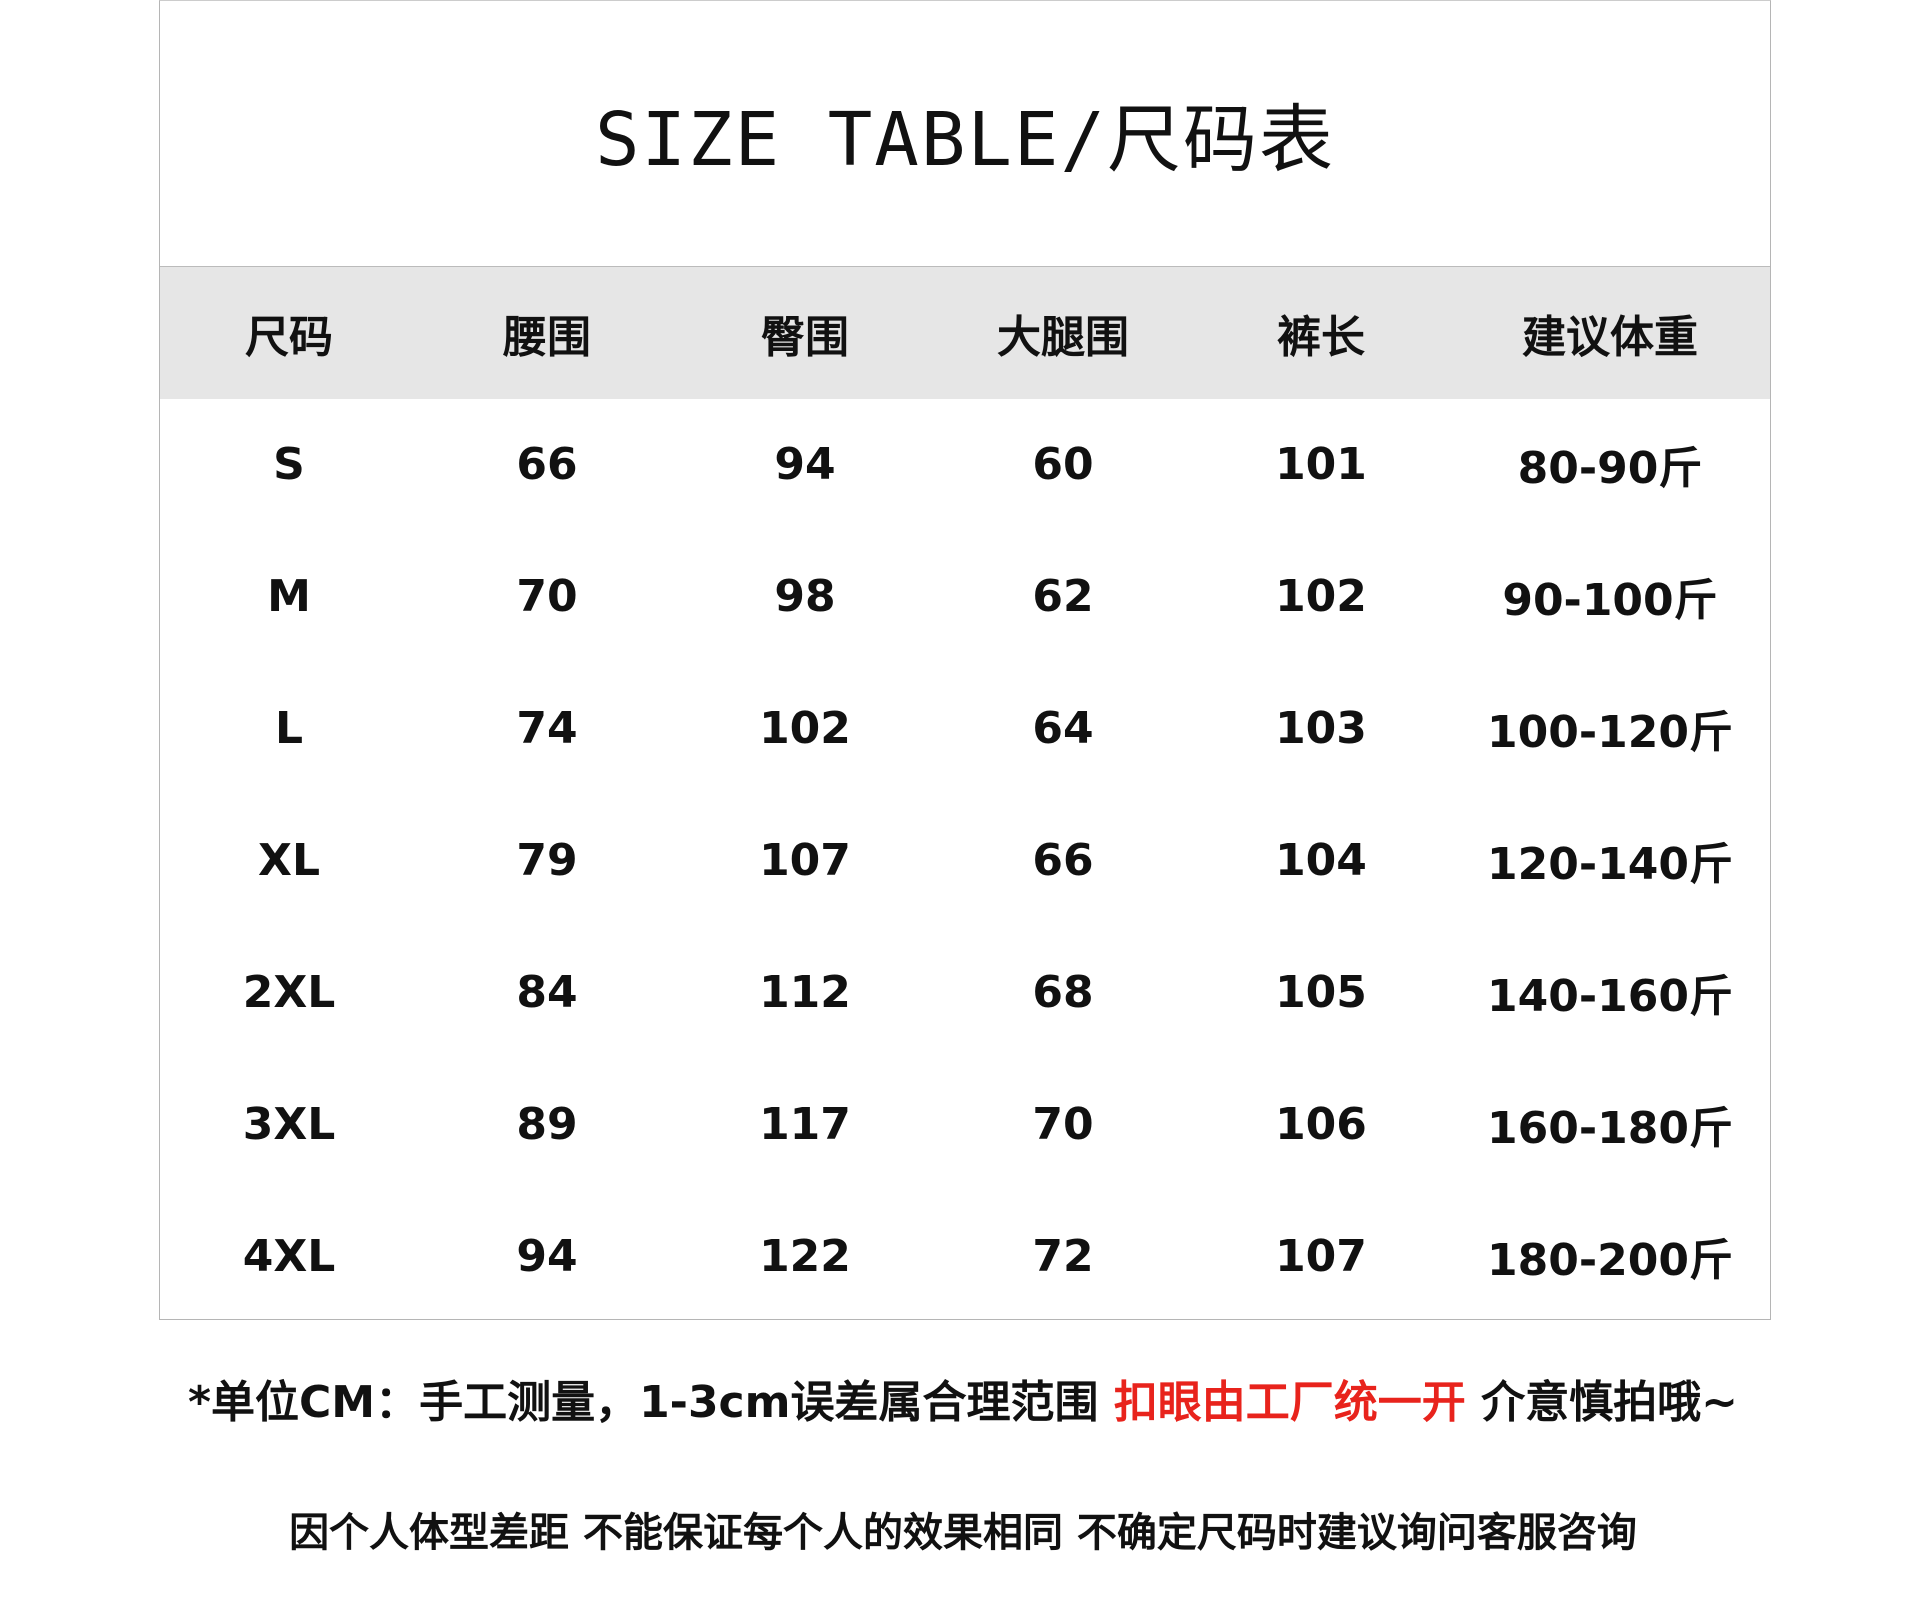 This screenshot has height=1598, width=1926. I want to click on table-cell: 101, so click(1321, 464).